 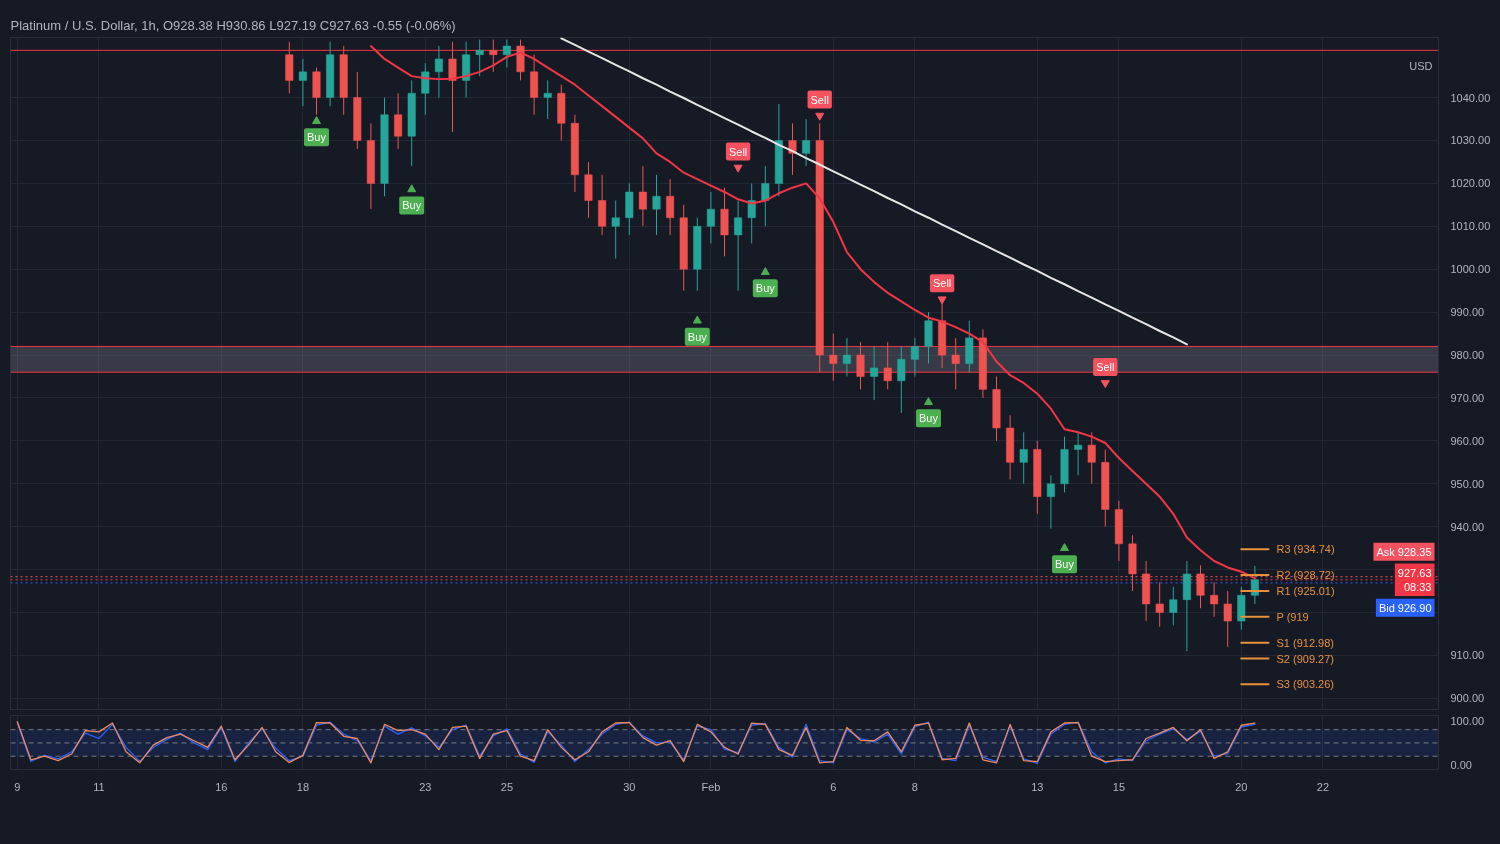 I want to click on x-tick-label: 16, so click(x=221, y=786).